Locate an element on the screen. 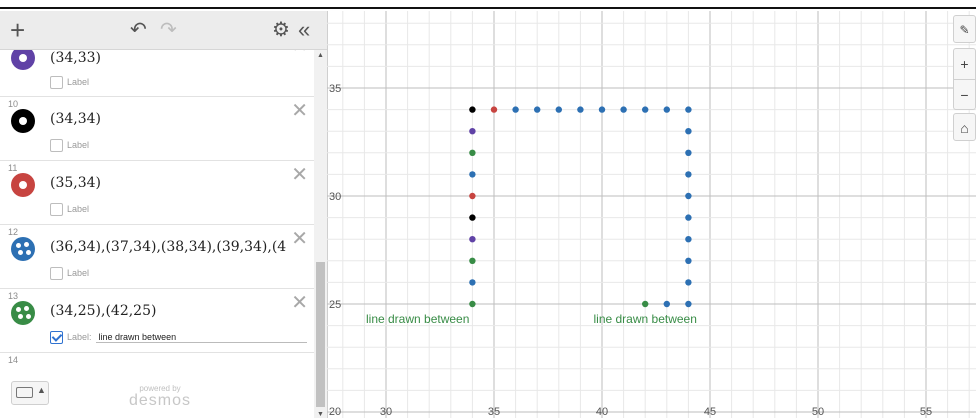 The height and width of the screenshot is (418, 976). x-tick-label: 30 is located at coordinates (386, 412).